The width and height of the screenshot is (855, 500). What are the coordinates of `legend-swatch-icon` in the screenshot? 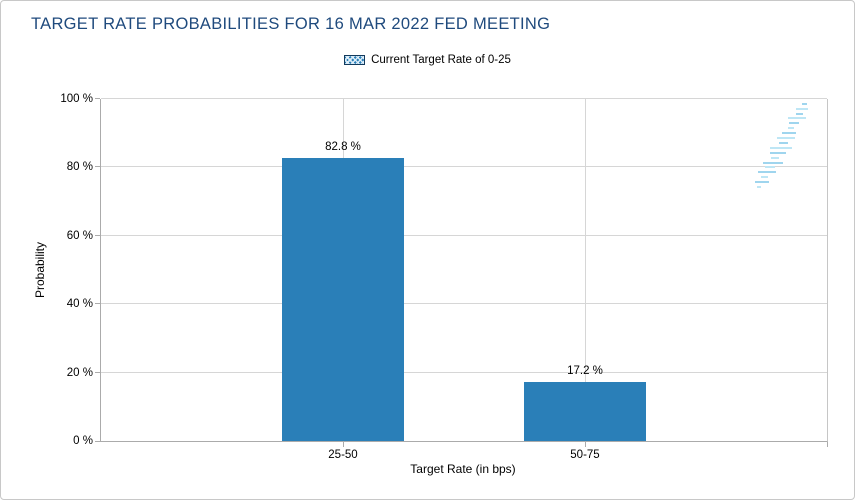 It's located at (355, 60).